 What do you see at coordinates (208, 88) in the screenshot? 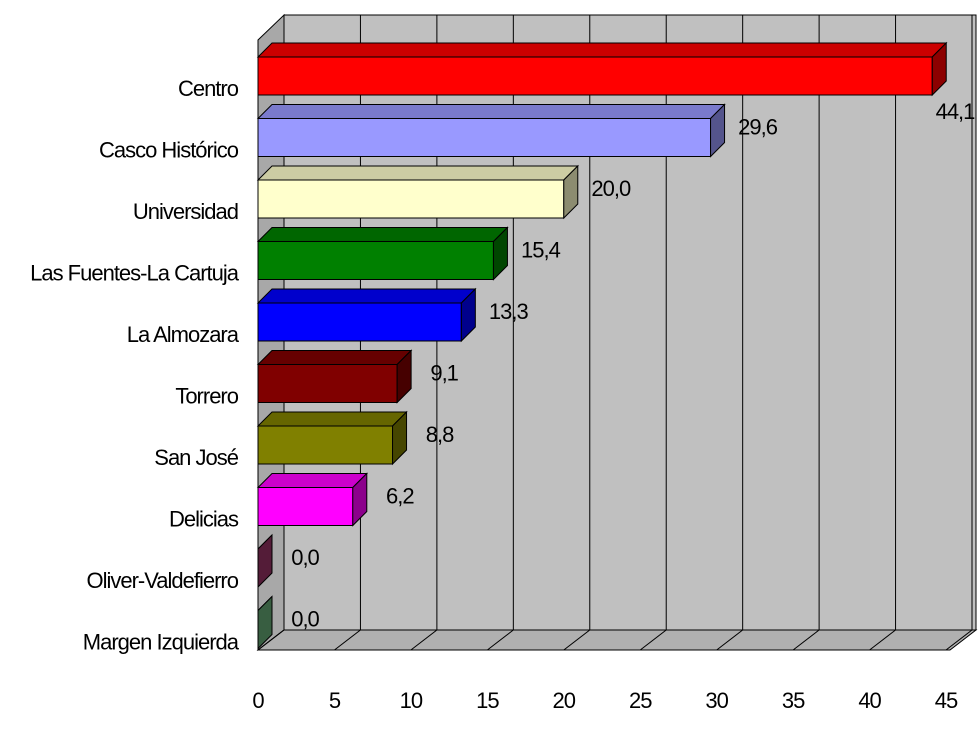
I see `y-tick-label: Centro` at bounding box center [208, 88].